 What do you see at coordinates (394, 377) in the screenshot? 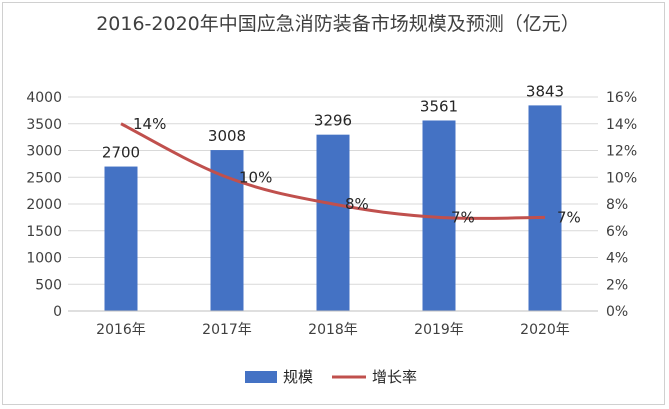
I see `legend-label-line: 增长率` at bounding box center [394, 377].